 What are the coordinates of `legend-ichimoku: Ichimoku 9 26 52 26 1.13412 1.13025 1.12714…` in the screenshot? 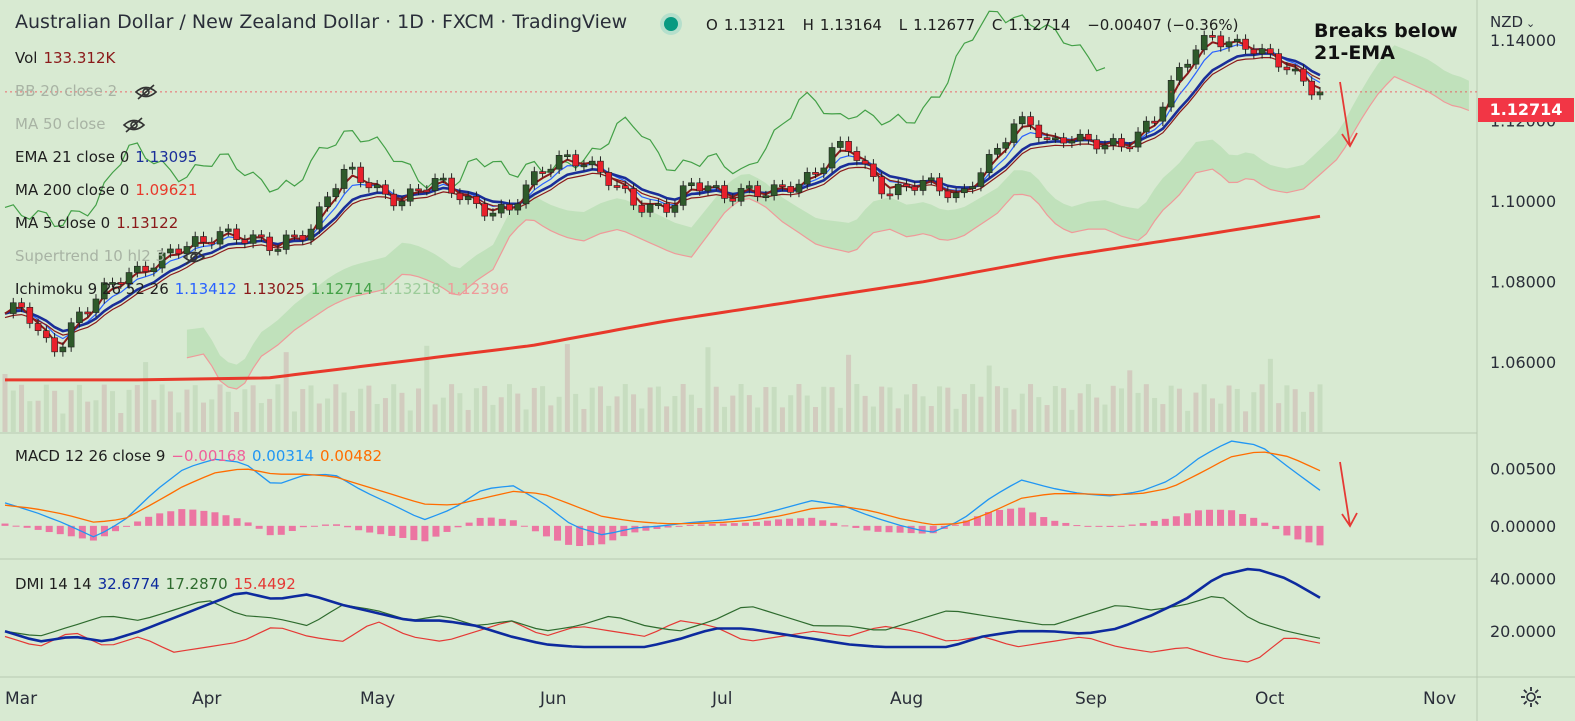 It's located at (265, 289).